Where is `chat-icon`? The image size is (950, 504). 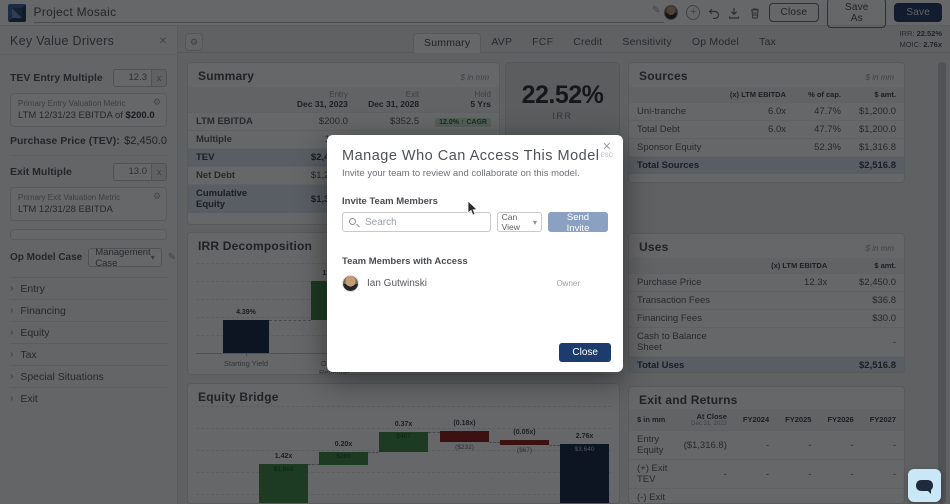 chat-icon is located at coordinates (924, 487).